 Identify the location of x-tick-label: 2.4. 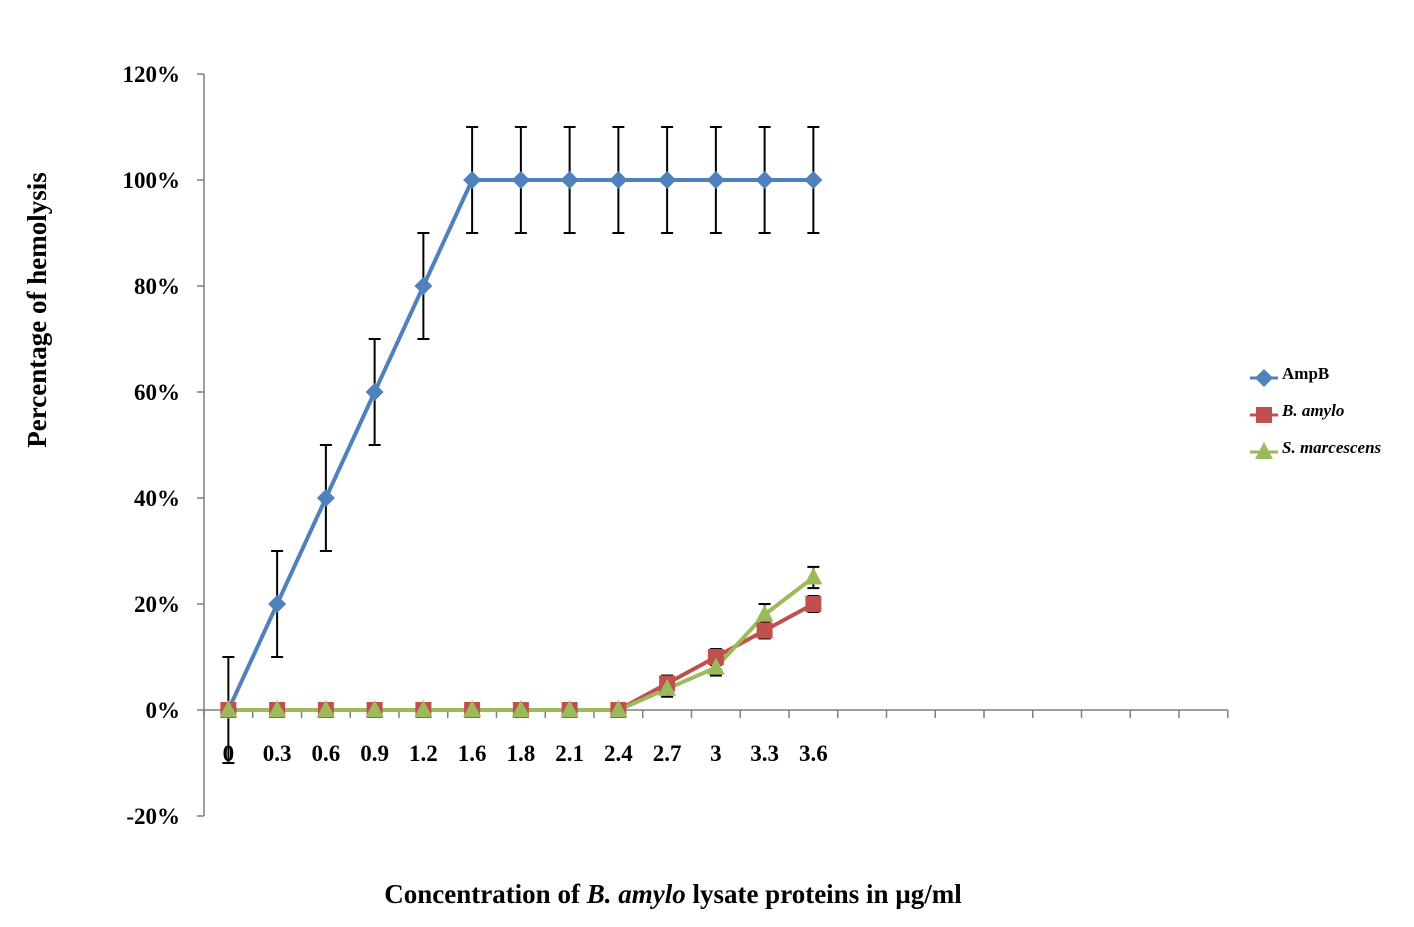
(618, 753).